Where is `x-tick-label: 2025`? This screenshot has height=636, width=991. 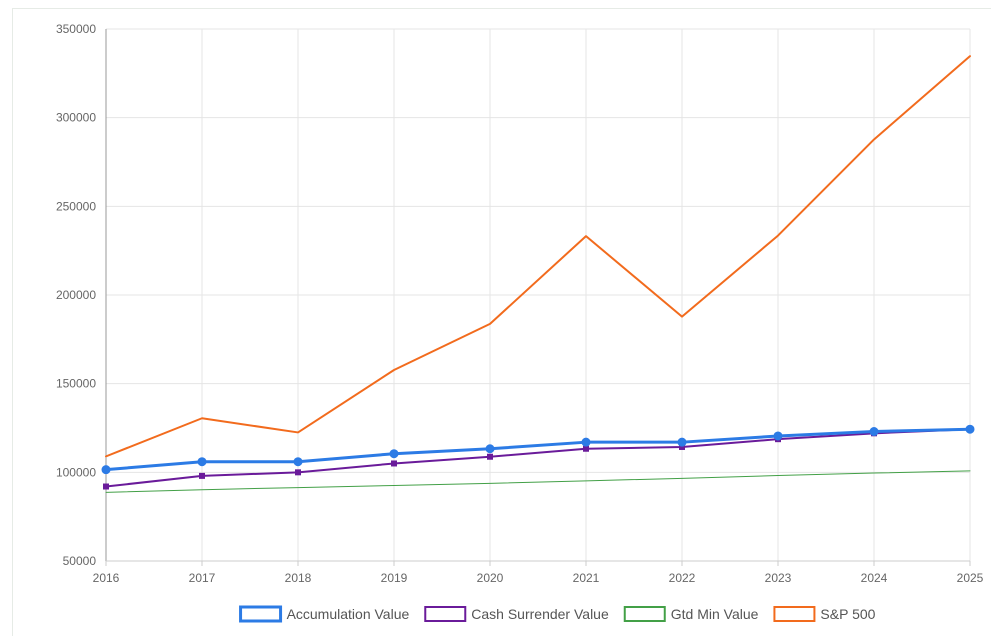
x-tick-label: 2025 is located at coordinates (970, 578).